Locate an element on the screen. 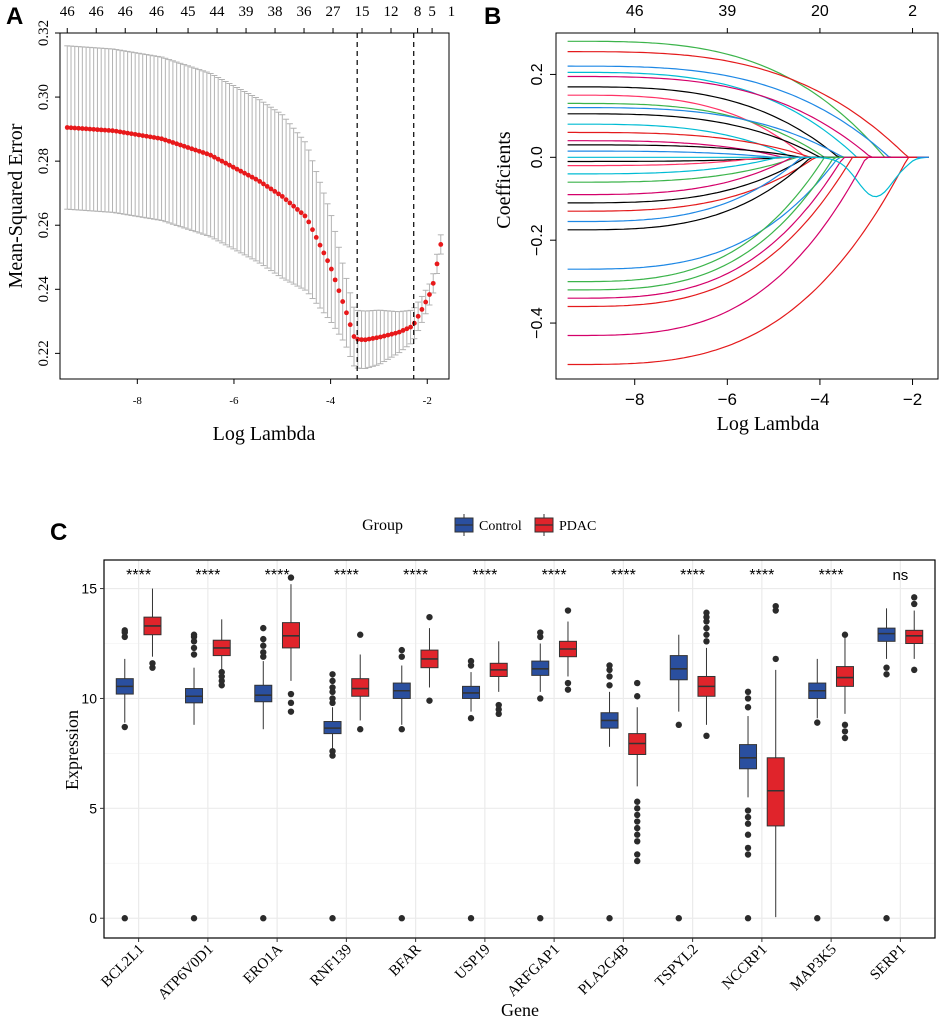  y-tick-label: 0.28 is located at coordinates (44, 161).